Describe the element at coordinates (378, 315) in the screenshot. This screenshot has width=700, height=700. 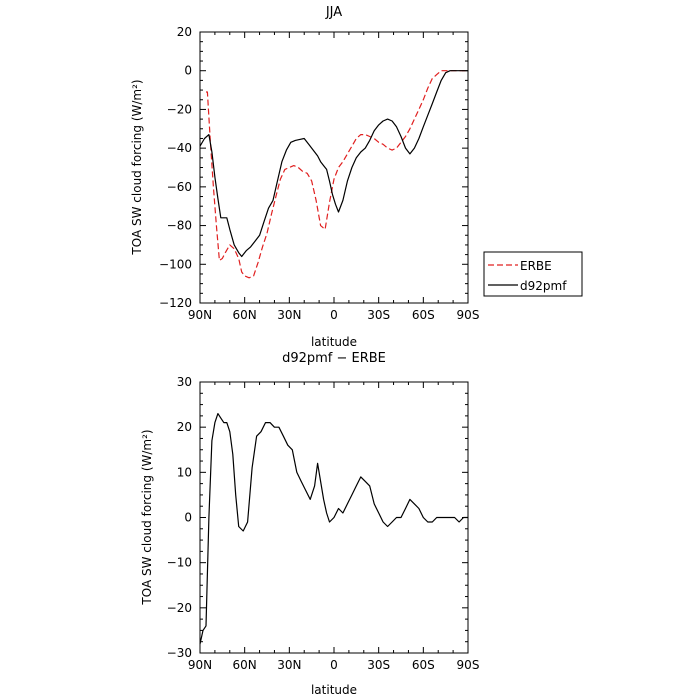
I see `top-chart-xtick-label: 30S` at that location.